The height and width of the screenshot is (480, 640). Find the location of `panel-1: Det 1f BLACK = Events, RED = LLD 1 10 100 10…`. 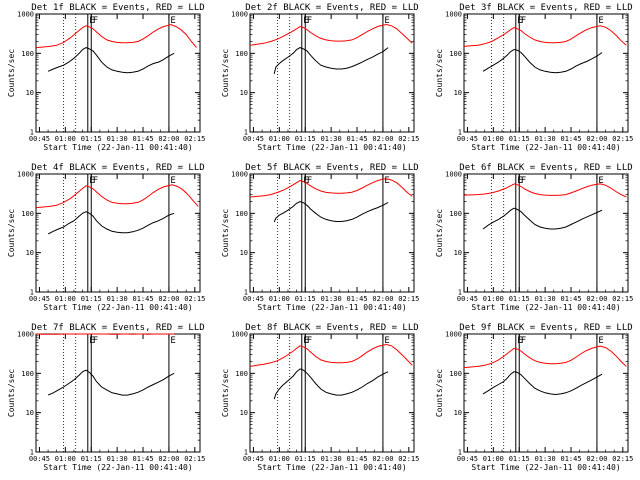

panel-1: Det 1f BLACK = Events, RED = LLD 1 10 100 10… is located at coordinates (106, 77).